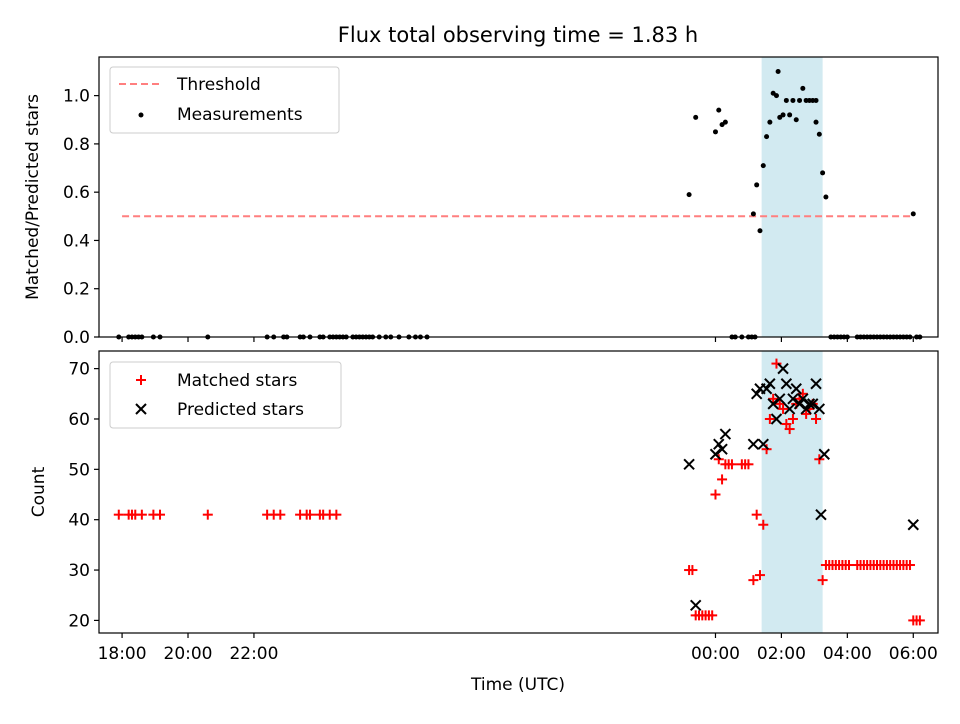  I want to click on highlight-span, so click(792, 197).